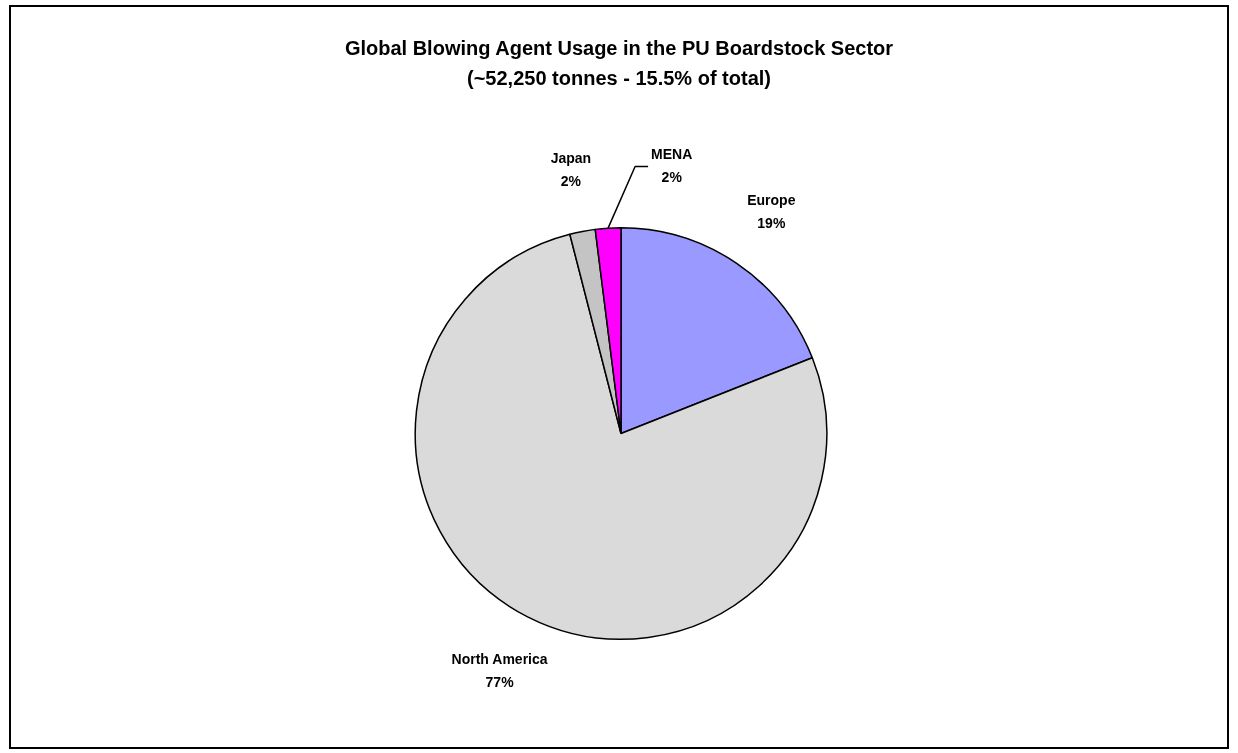  What do you see at coordinates (771, 199) in the screenshot?
I see `slice-label: Europe` at bounding box center [771, 199].